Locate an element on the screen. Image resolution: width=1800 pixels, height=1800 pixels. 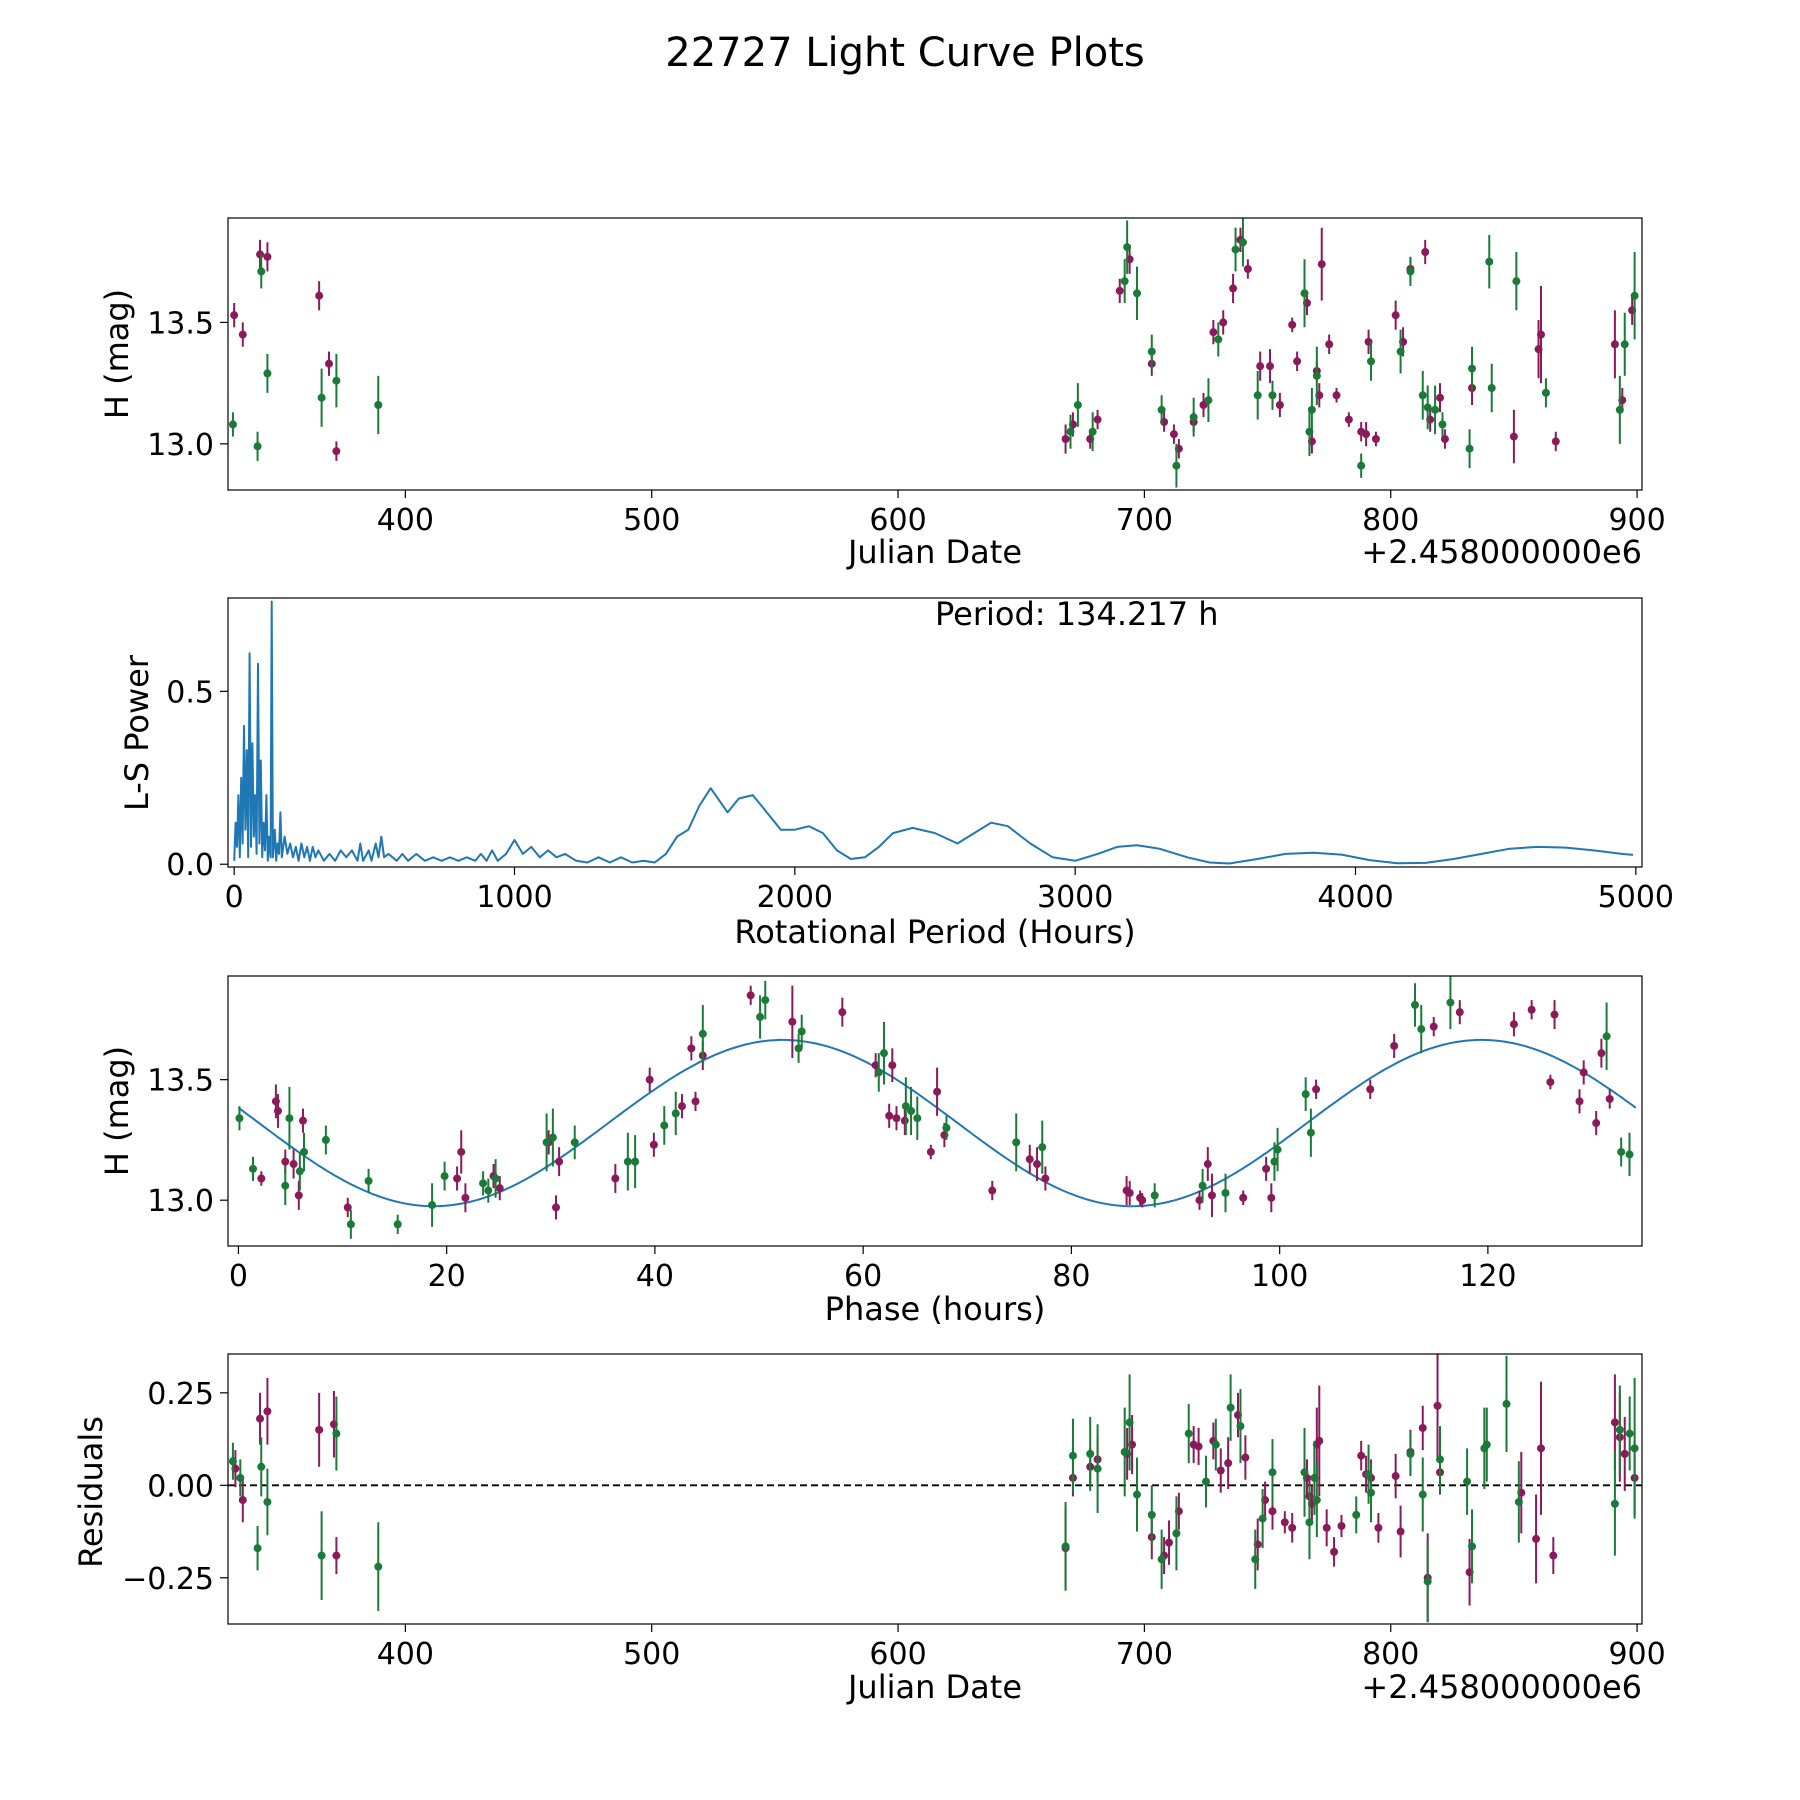
periodogram-plot-area is located at coordinates (933, 732).